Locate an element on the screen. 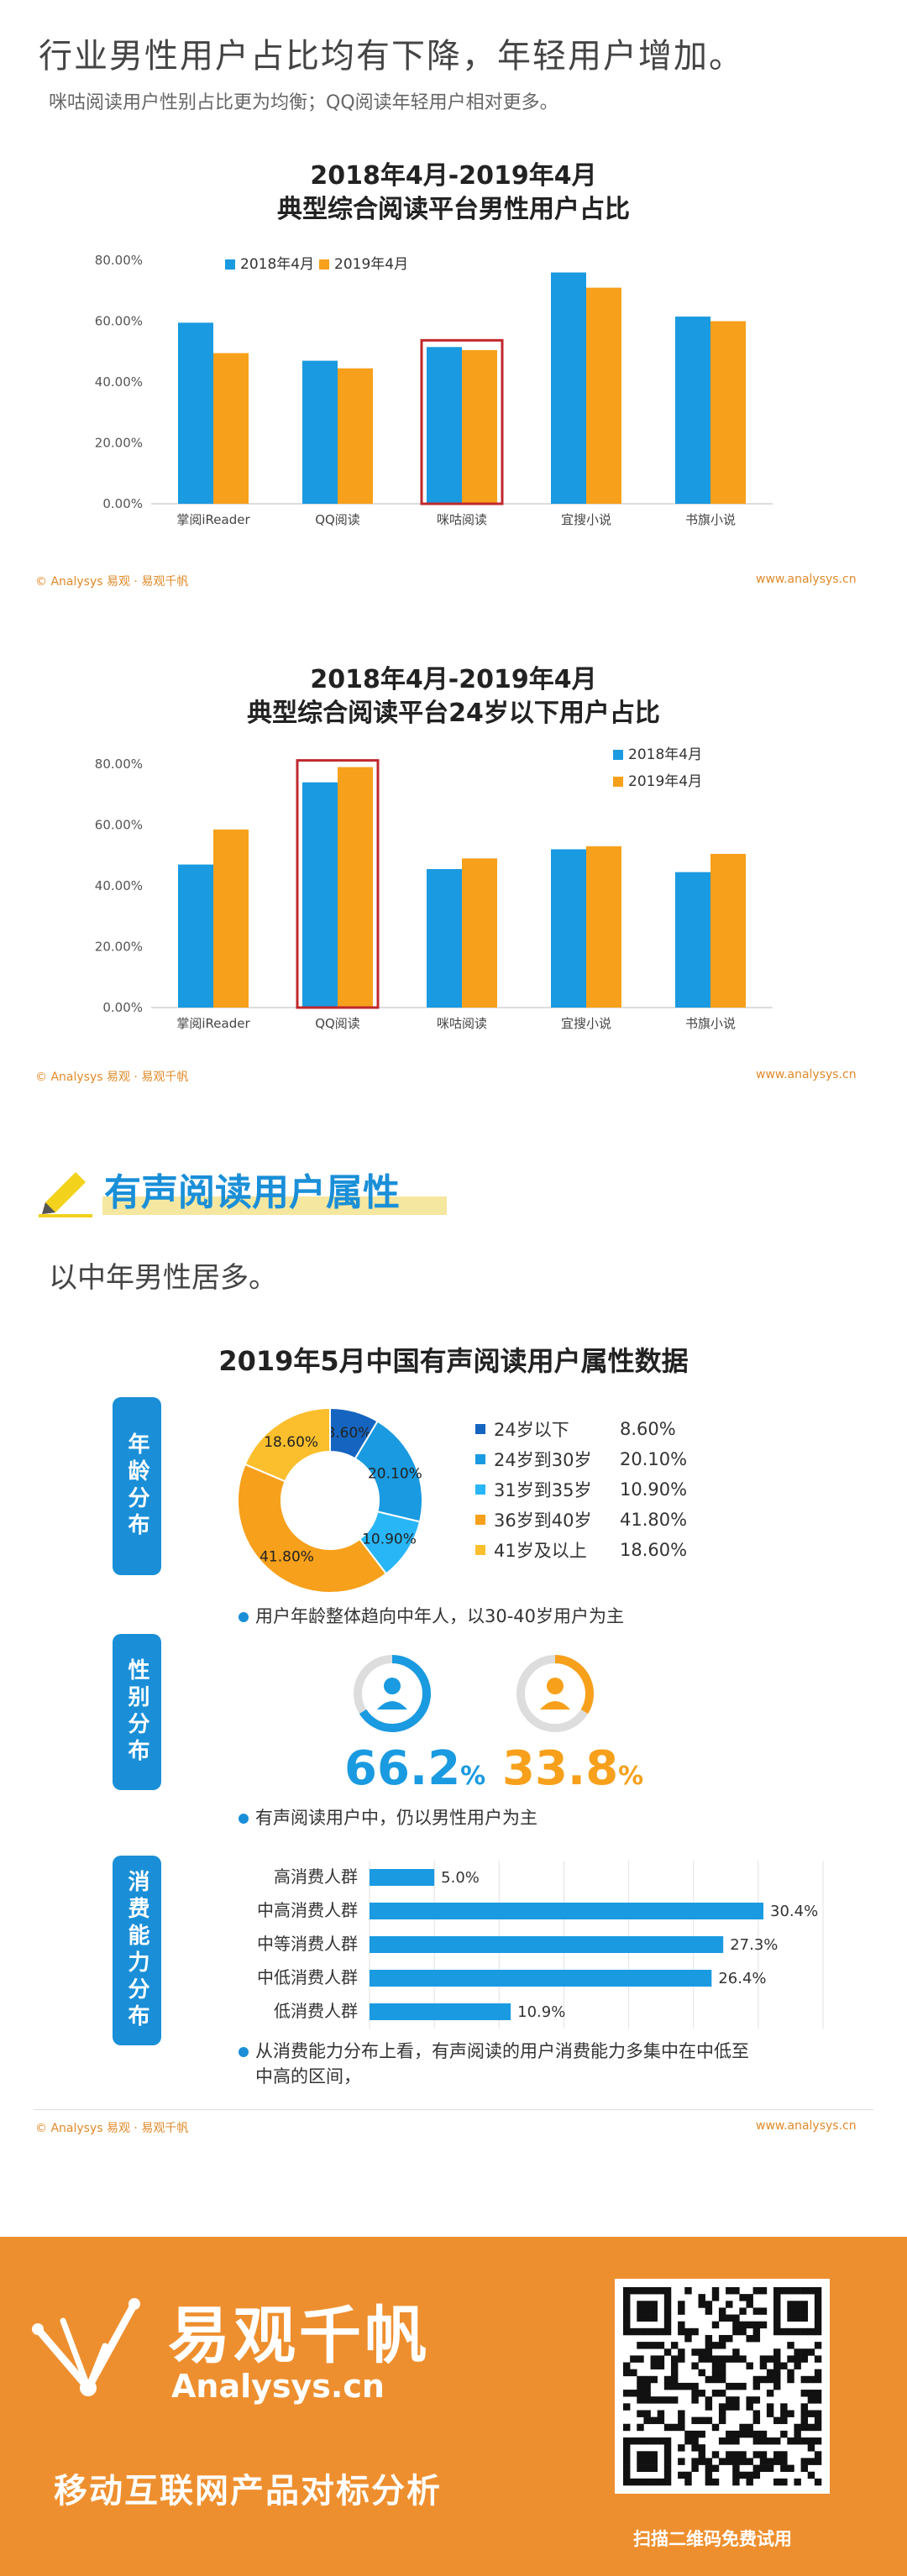 This screenshot has height=2576, width=907. hbar-value-label: 5.0% is located at coordinates (460, 1878).